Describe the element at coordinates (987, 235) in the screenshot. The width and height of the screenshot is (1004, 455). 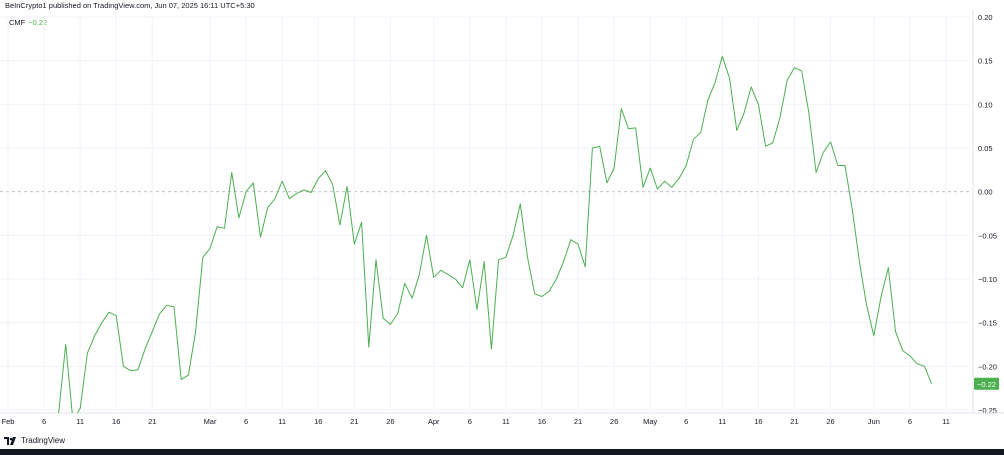
I see `y-tick-label: −0.05` at that location.